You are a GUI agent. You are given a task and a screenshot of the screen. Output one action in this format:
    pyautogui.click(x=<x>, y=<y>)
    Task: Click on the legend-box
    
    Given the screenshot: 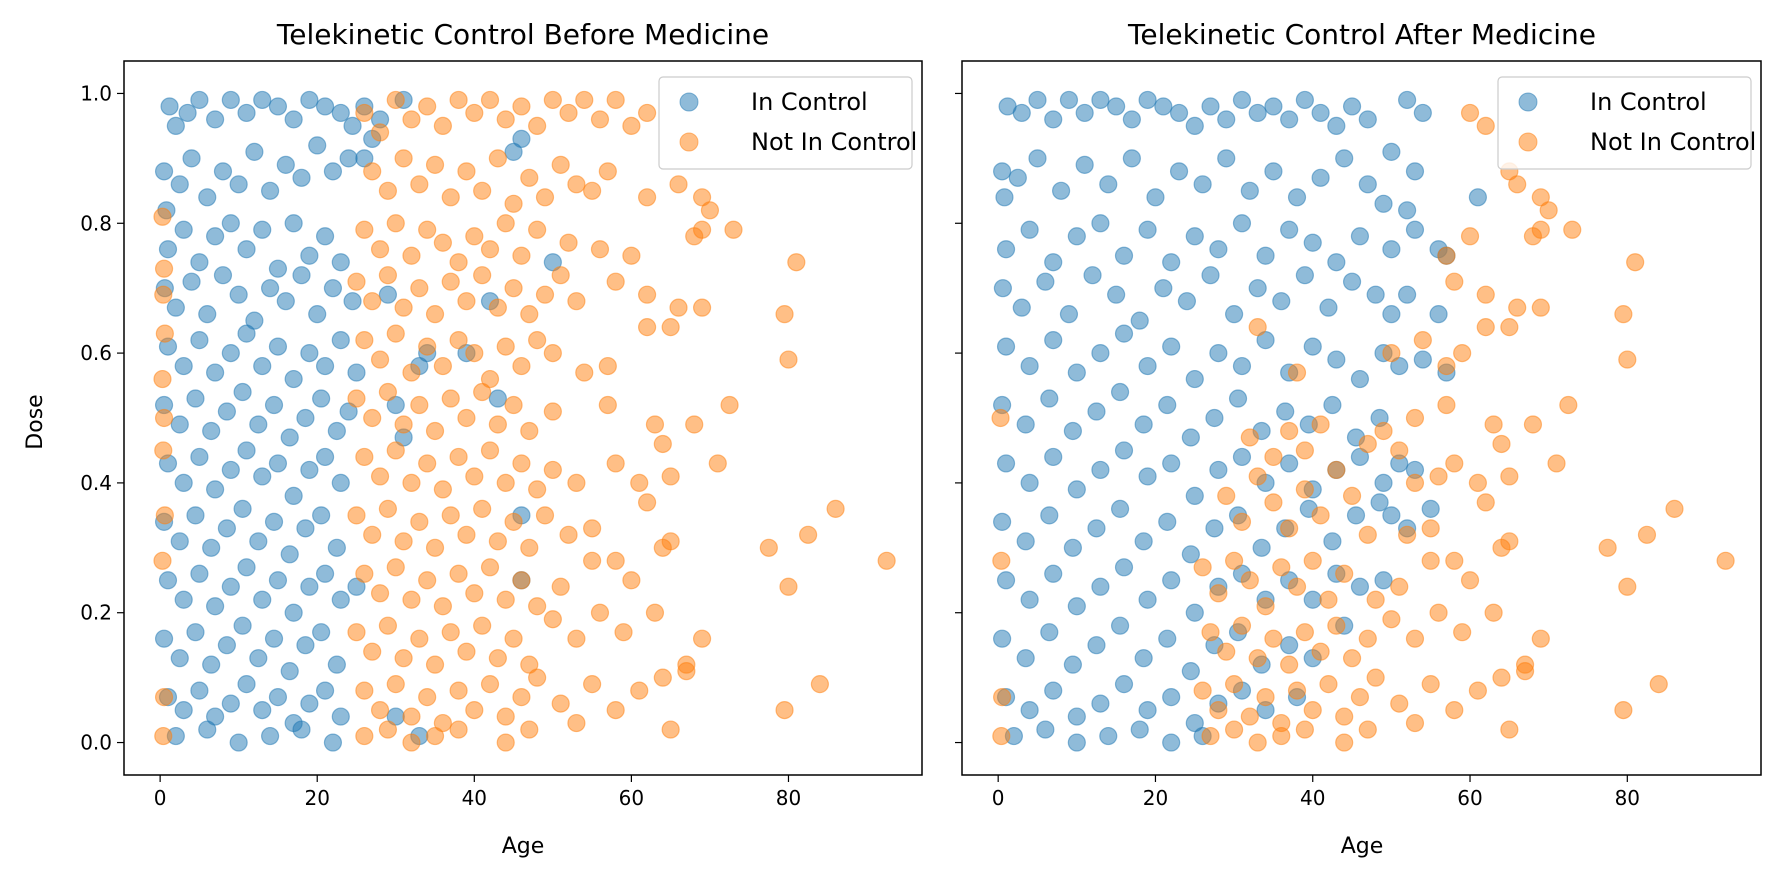 What is the action you would take?
    pyautogui.click(x=1624, y=123)
    